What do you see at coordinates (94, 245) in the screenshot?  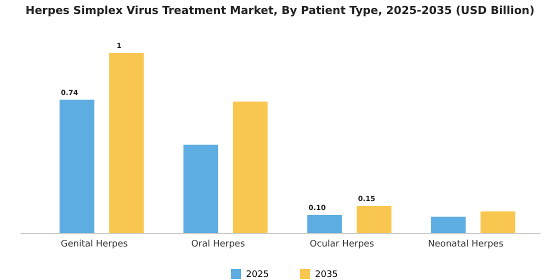 I see `x-tick-label: Genital Herpes` at bounding box center [94, 245].